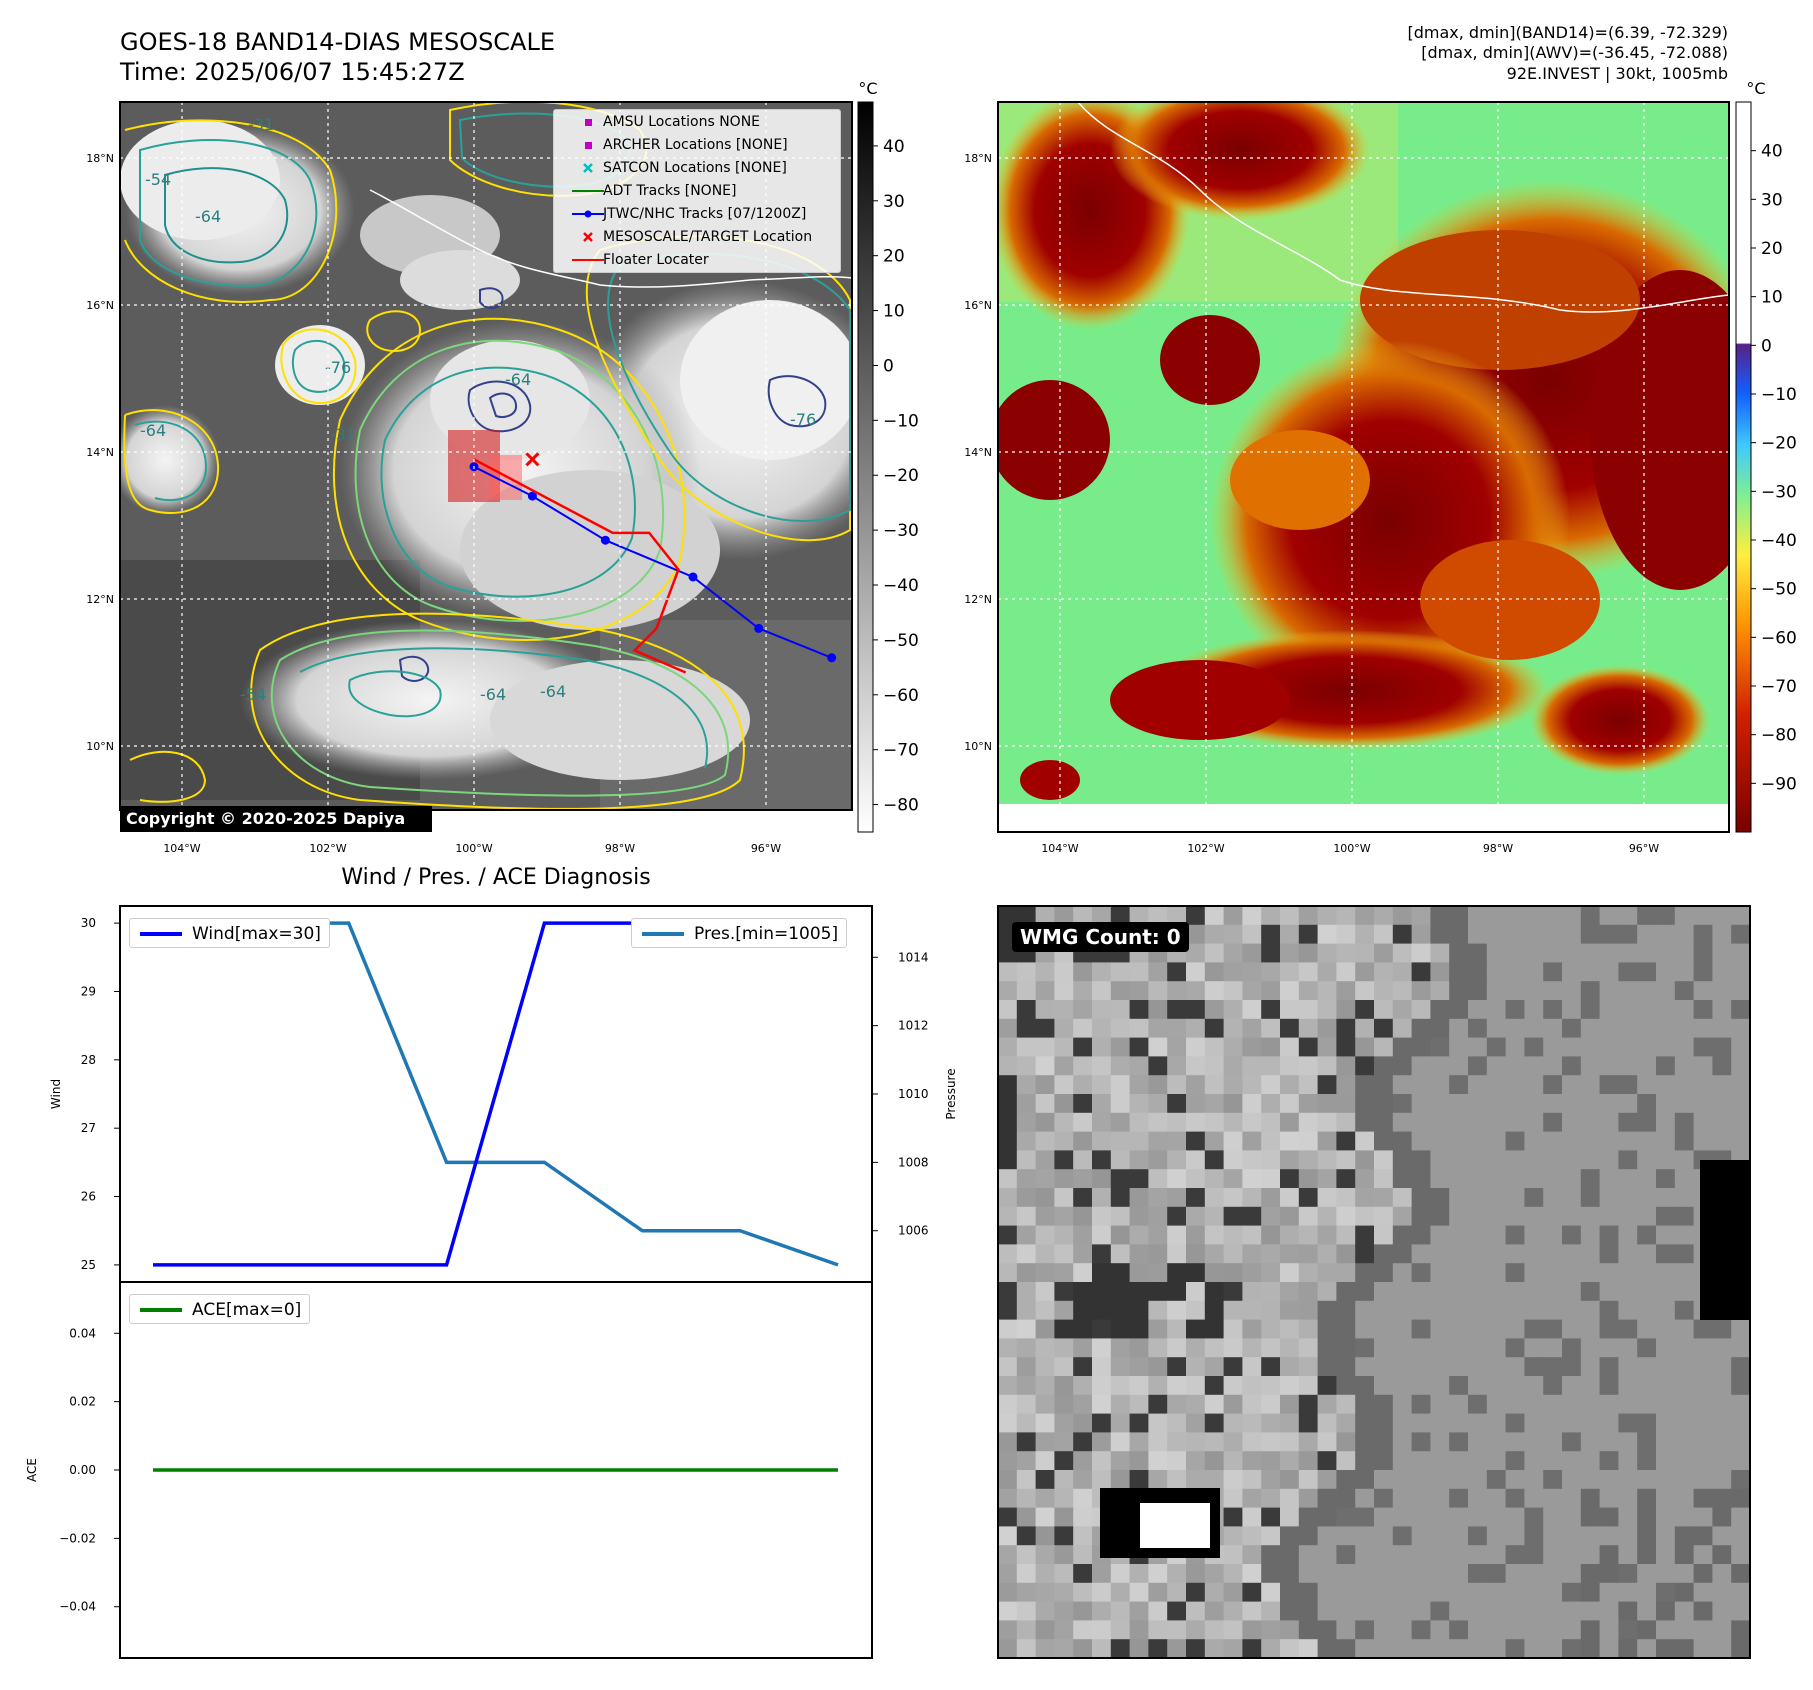 The height and width of the screenshot is (1690, 1813). I want to click on awv-colorbar-unit: °C, so click(1755, 88).